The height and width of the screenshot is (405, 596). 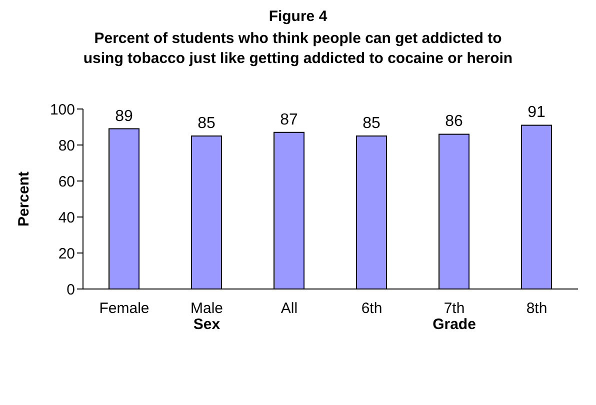 I want to click on y-axis-title: Percent, so click(x=23, y=199).